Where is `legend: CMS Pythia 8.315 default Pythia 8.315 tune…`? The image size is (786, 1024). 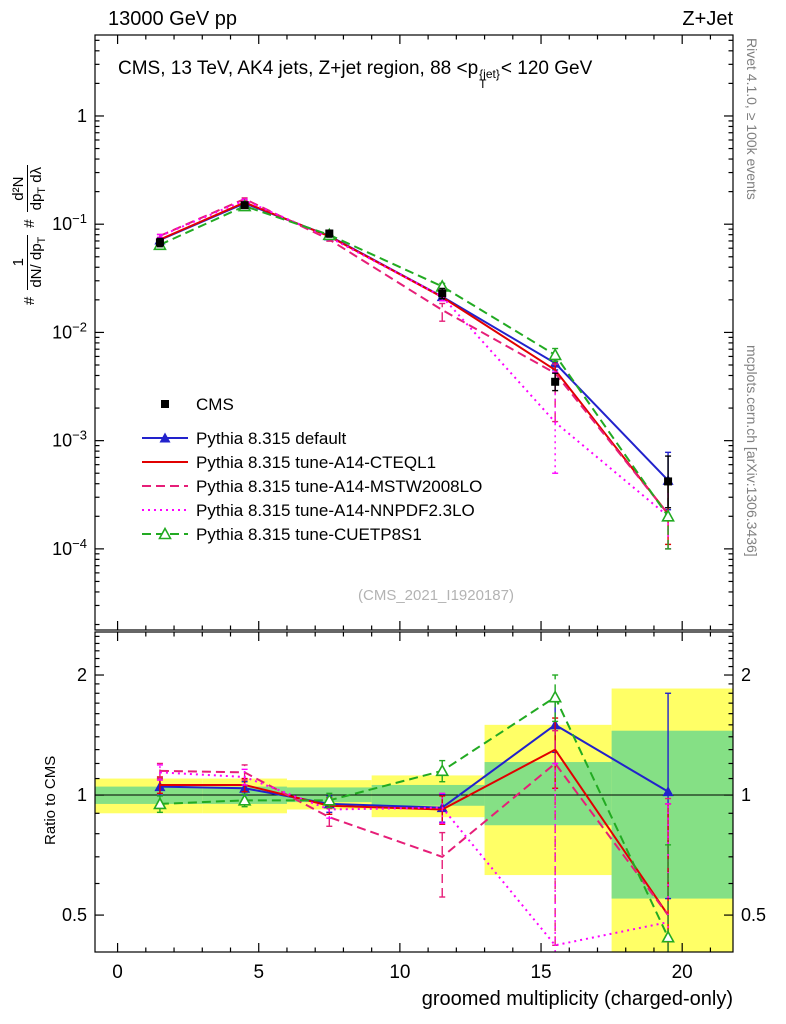 legend: CMS Pythia 8.315 default Pythia 8.315 tune… is located at coordinates (312, 469).